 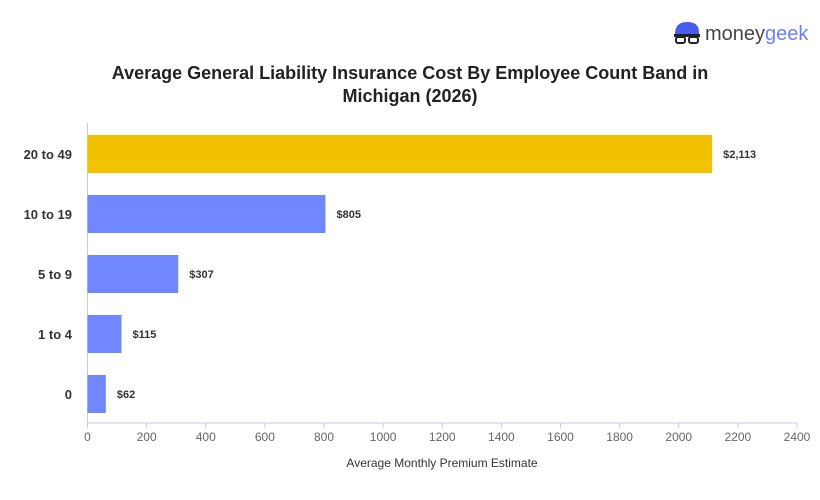 I want to click on x-tick-label: 1800, so click(x=619, y=437).